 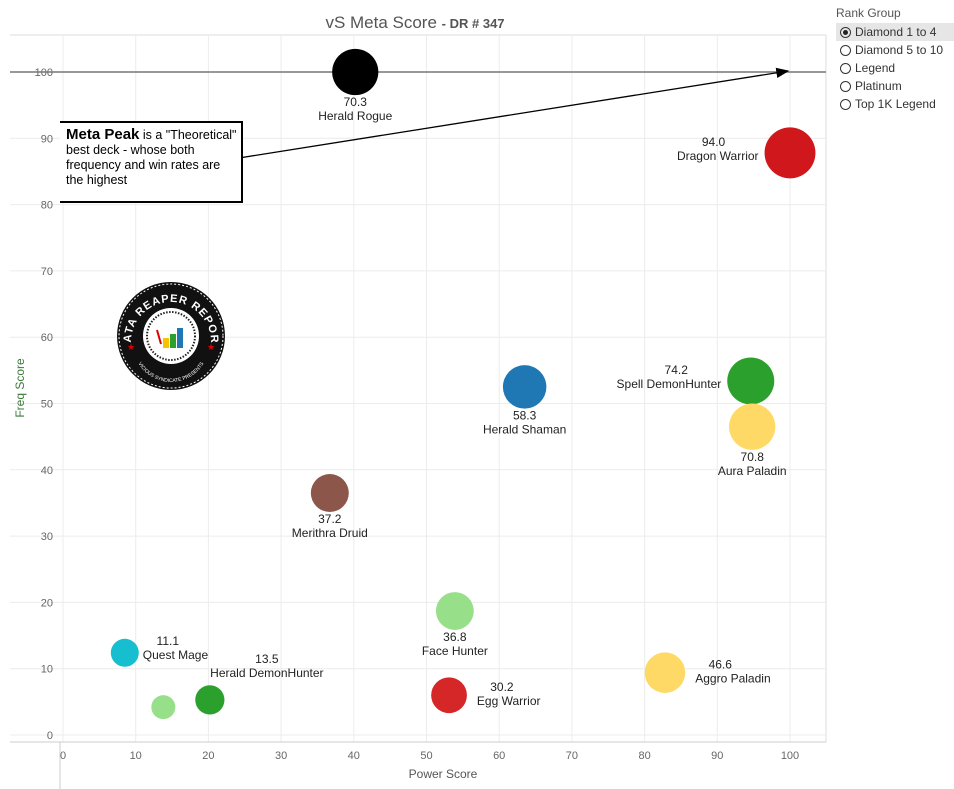 I want to click on bubble-herald-shaman, so click(x=524, y=387).